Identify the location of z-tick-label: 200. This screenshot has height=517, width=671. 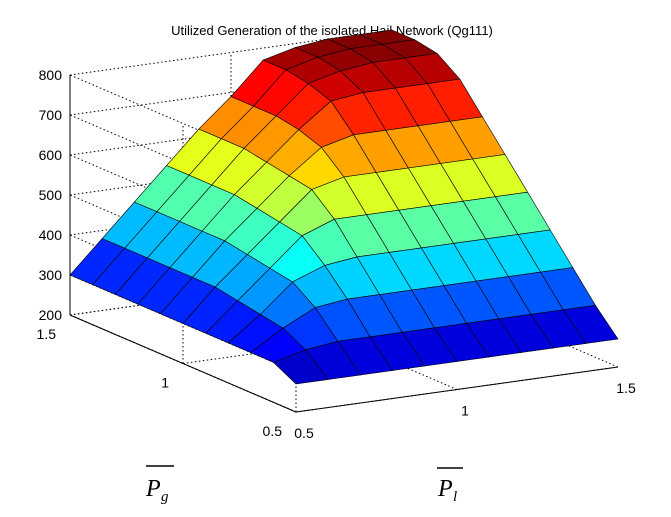
(51, 315).